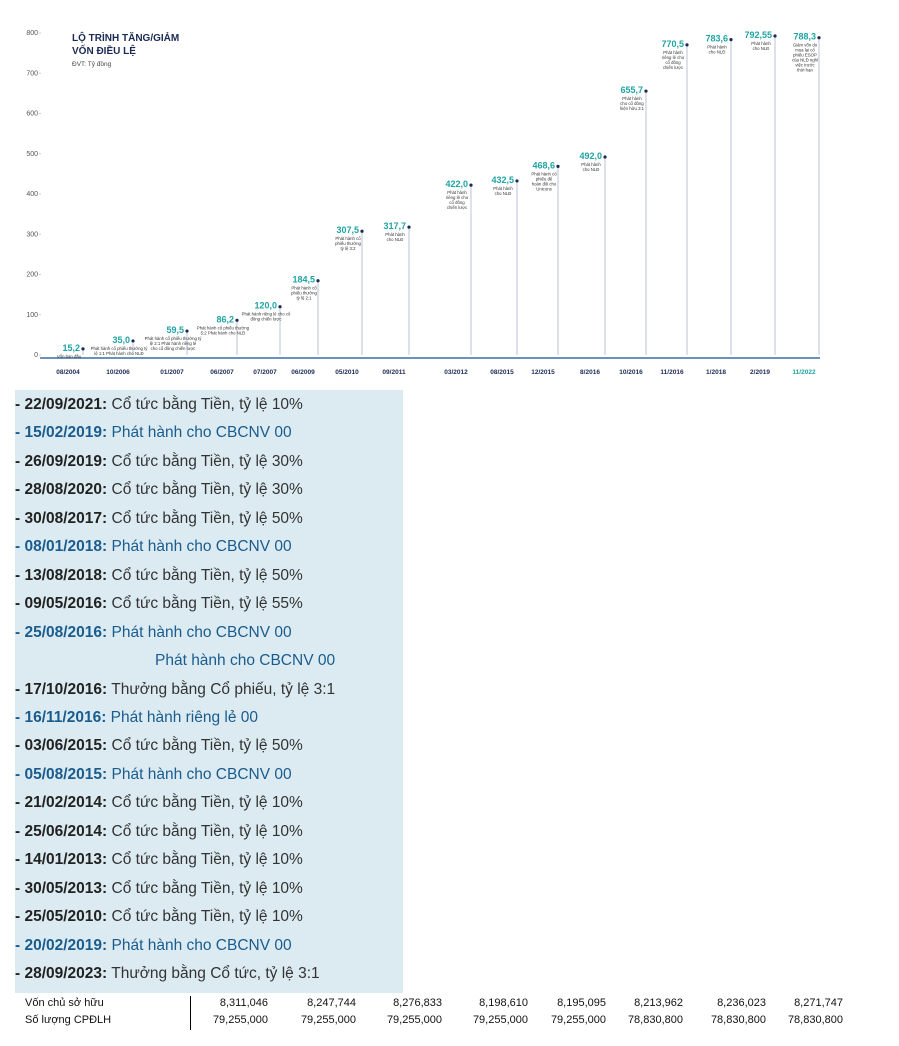 This screenshot has height=1046, width=899. I want to click on event-text: Cổ tức bằng Tiền, tỷ lệ 30%, so click(205, 490).